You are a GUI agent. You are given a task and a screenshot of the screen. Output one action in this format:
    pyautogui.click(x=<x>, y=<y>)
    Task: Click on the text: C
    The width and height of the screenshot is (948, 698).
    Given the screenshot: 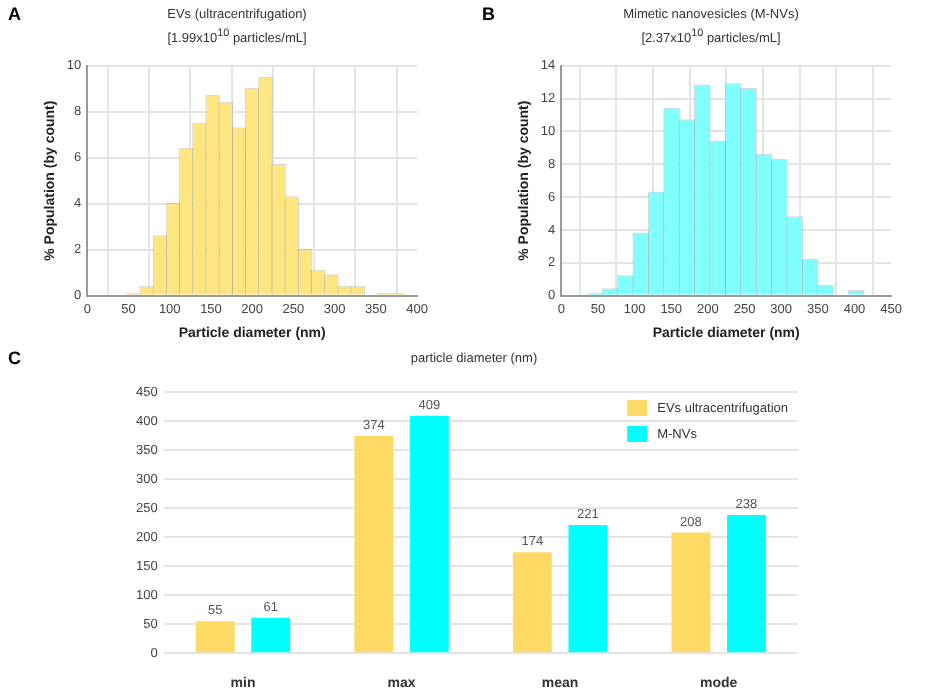 What is the action you would take?
    pyautogui.click(x=14, y=358)
    